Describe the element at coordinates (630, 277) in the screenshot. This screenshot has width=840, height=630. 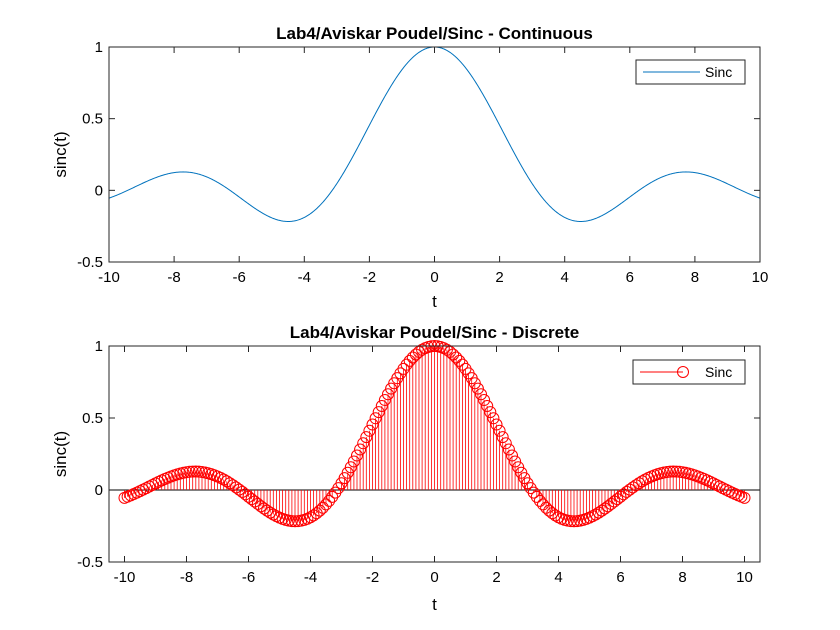
I see `x-tick-label: 6` at that location.